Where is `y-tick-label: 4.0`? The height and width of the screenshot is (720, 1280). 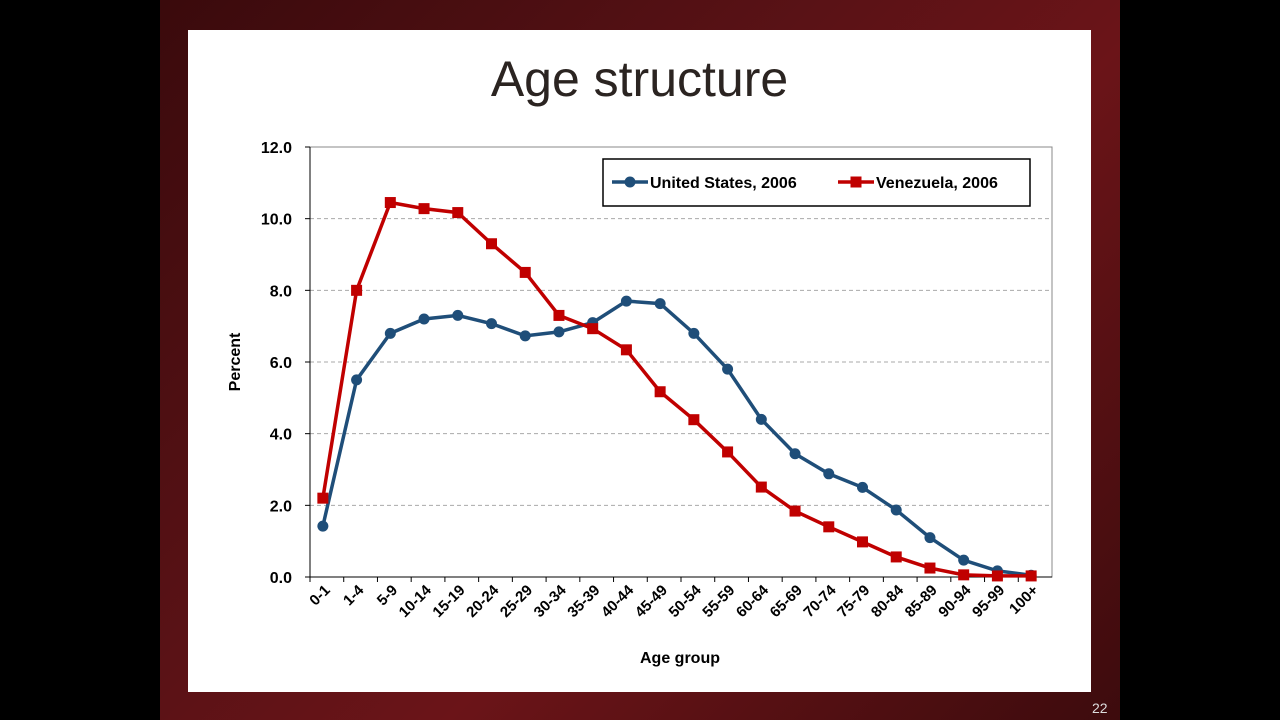 y-tick-label: 4.0 is located at coordinates (281, 435).